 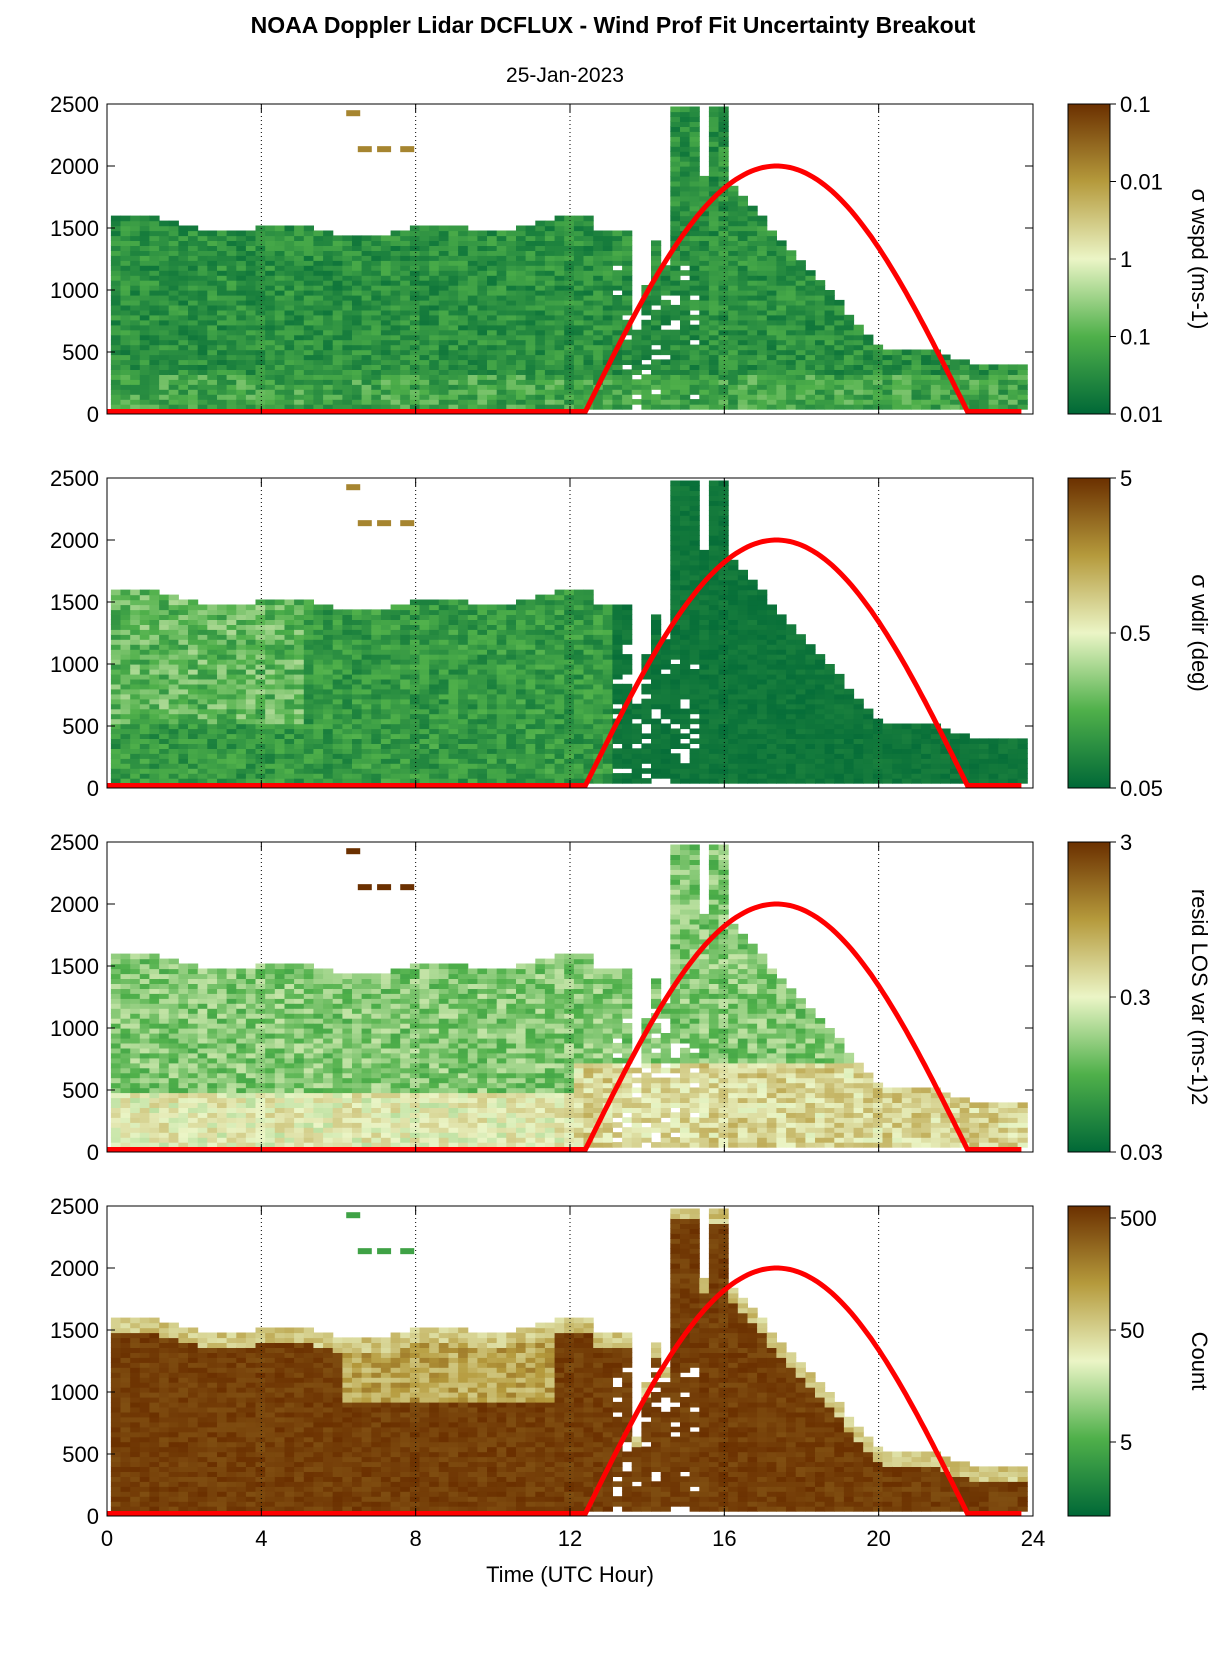 I want to click on y-tick-label: 2500, so click(x=74, y=104).